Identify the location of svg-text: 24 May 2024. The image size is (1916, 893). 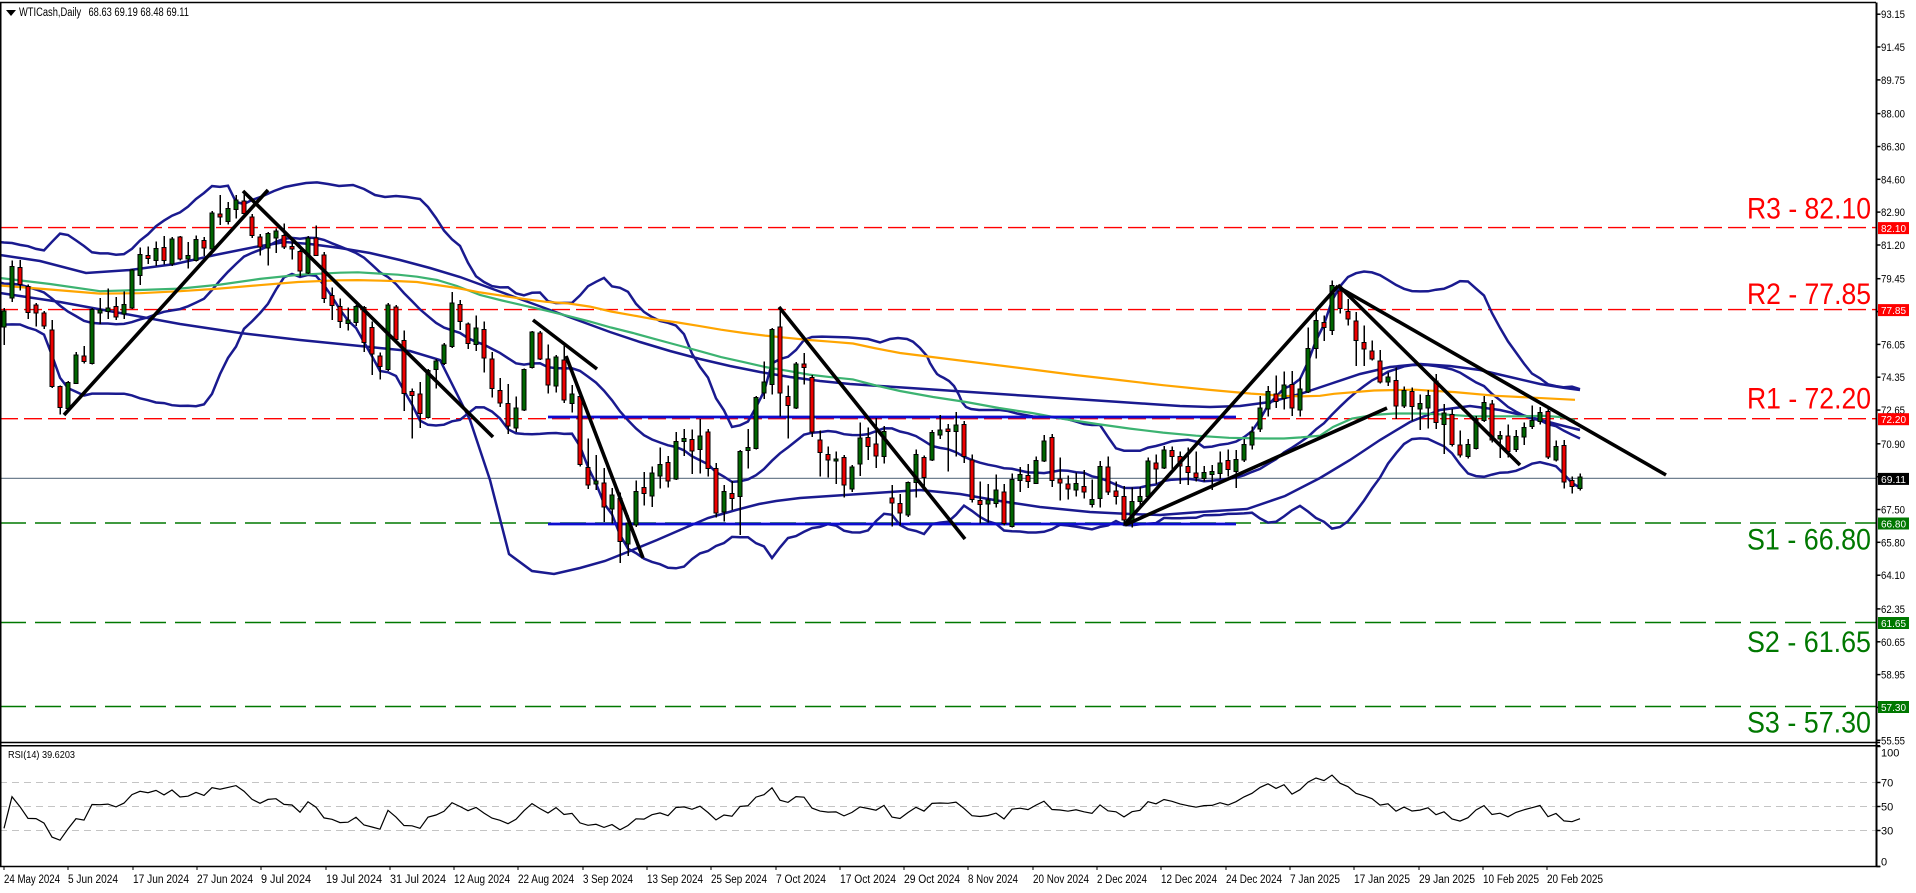
(32, 880).